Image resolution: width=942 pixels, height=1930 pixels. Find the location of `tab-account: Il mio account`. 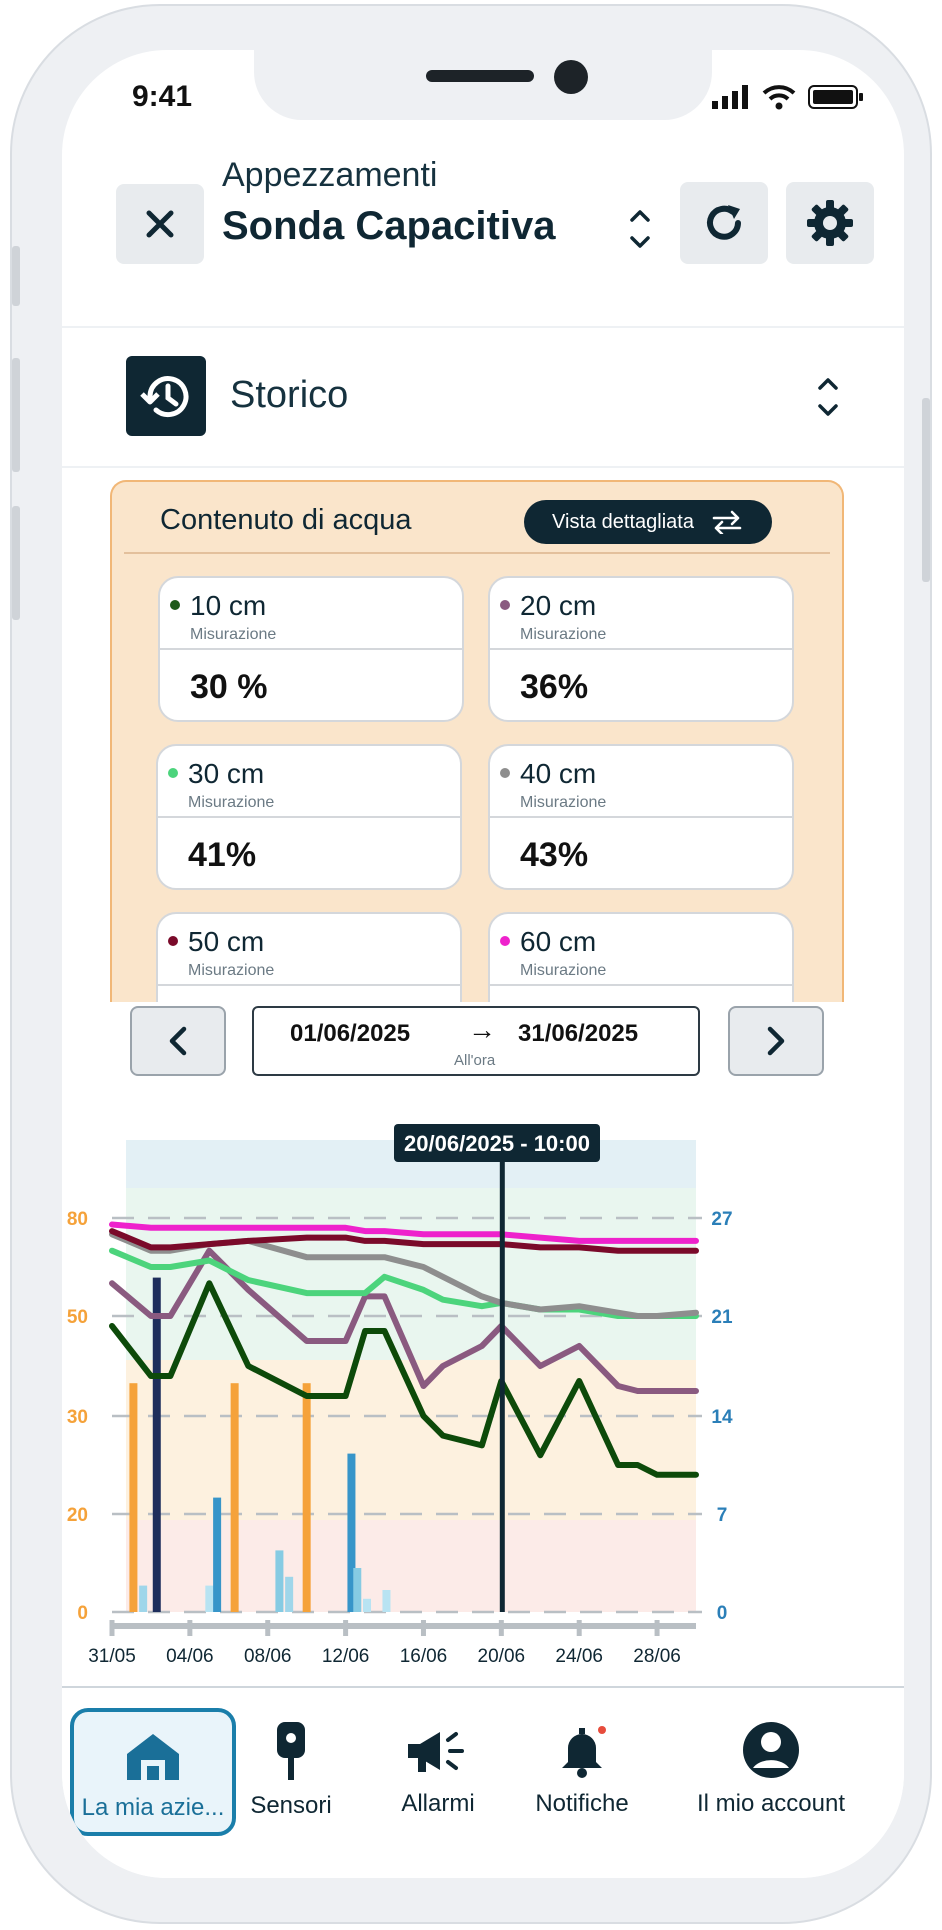

tab-account: Il mio account is located at coordinates (771, 1772).